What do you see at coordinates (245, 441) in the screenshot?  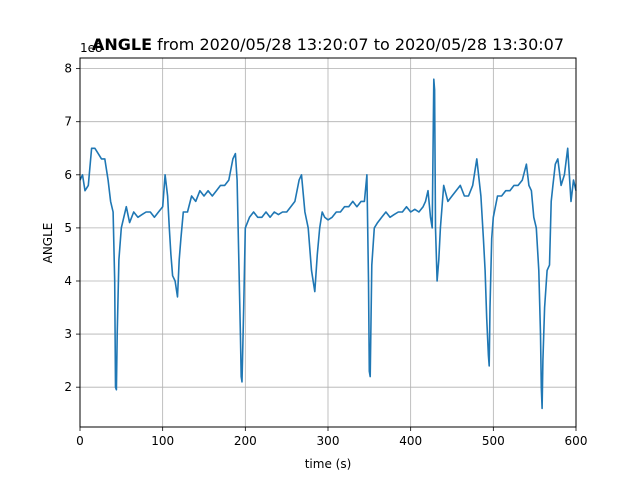 I see `x-tick-label: 200` at bounding box center [245, 441].